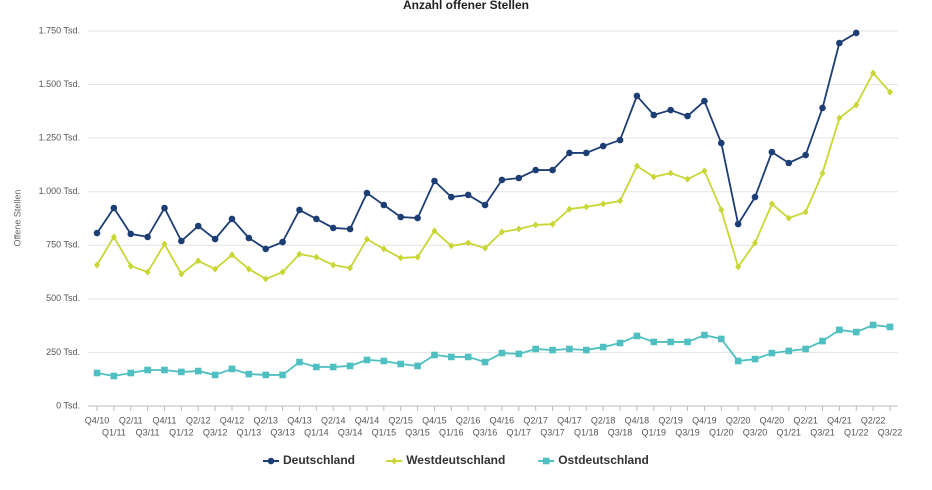  I want to click on x-tick-label: Q3/18, so click(620, 432).